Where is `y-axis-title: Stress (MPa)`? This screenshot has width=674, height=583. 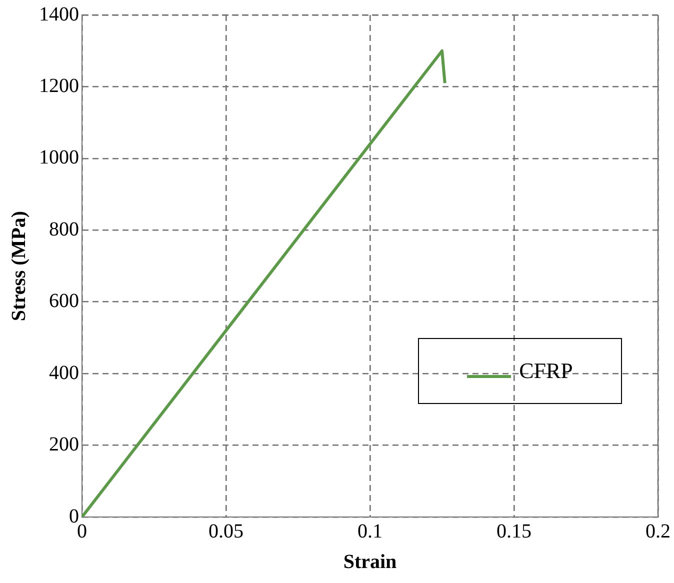 y-axis-title: Stress (MPa) is located at coordinates (19, 266).